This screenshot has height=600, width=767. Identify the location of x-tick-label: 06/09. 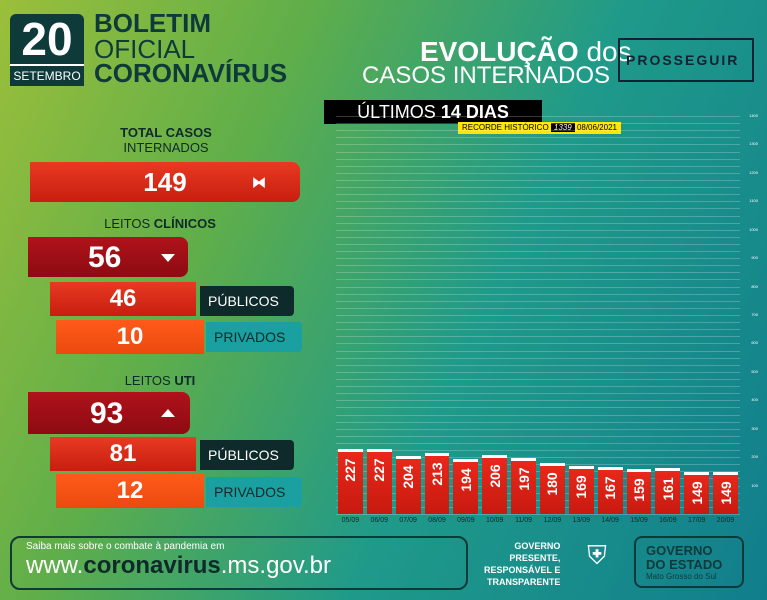
(379, 520).